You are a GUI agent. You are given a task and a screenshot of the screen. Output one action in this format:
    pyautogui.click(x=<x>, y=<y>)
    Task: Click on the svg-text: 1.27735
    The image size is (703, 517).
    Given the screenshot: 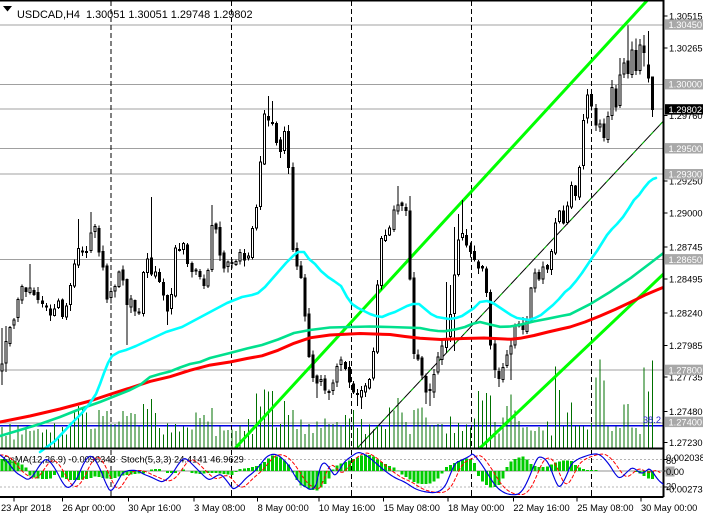 What is the action you would take?
    pyautogui.click(x=686, y=378)
    